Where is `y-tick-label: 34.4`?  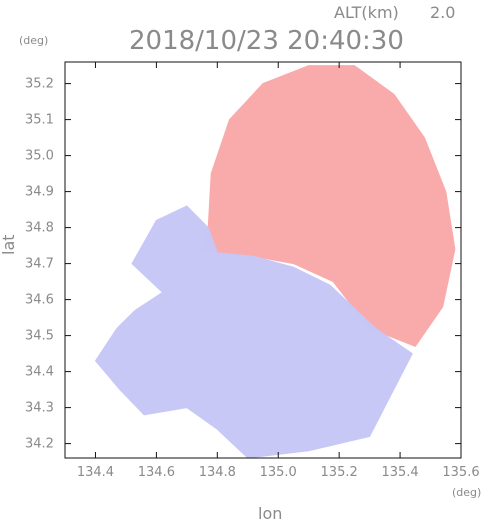 y-tick-label: 34.4 is located at coordinates (39, 372).